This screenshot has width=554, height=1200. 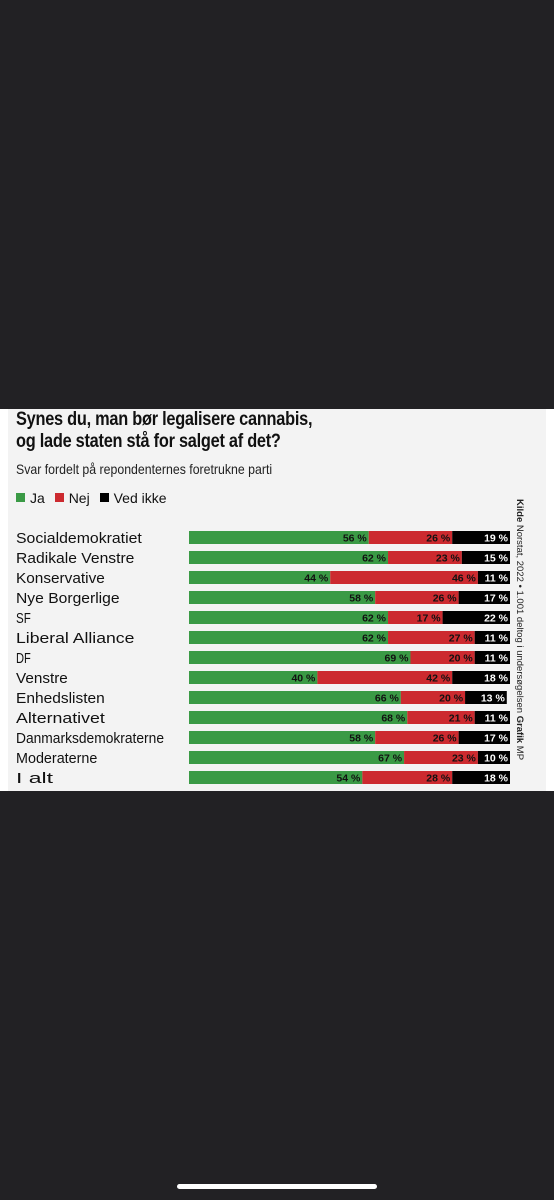 I want to click on legend-swatch-nej, so click(x=59, y=497).